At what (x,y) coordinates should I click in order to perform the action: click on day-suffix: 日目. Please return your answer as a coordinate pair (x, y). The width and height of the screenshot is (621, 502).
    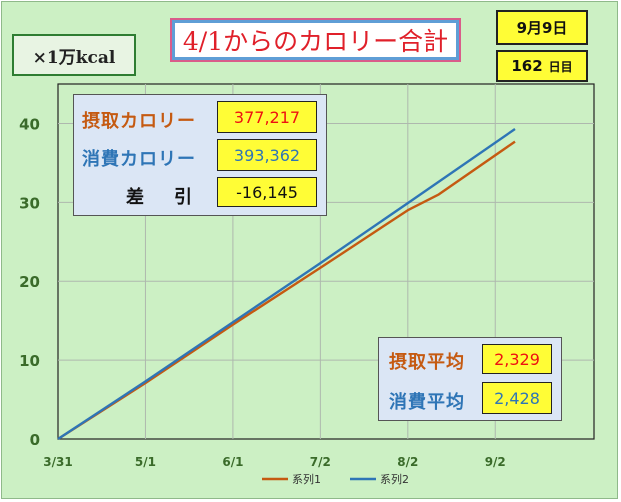
    Looking at the image, I should click on (560, 66).